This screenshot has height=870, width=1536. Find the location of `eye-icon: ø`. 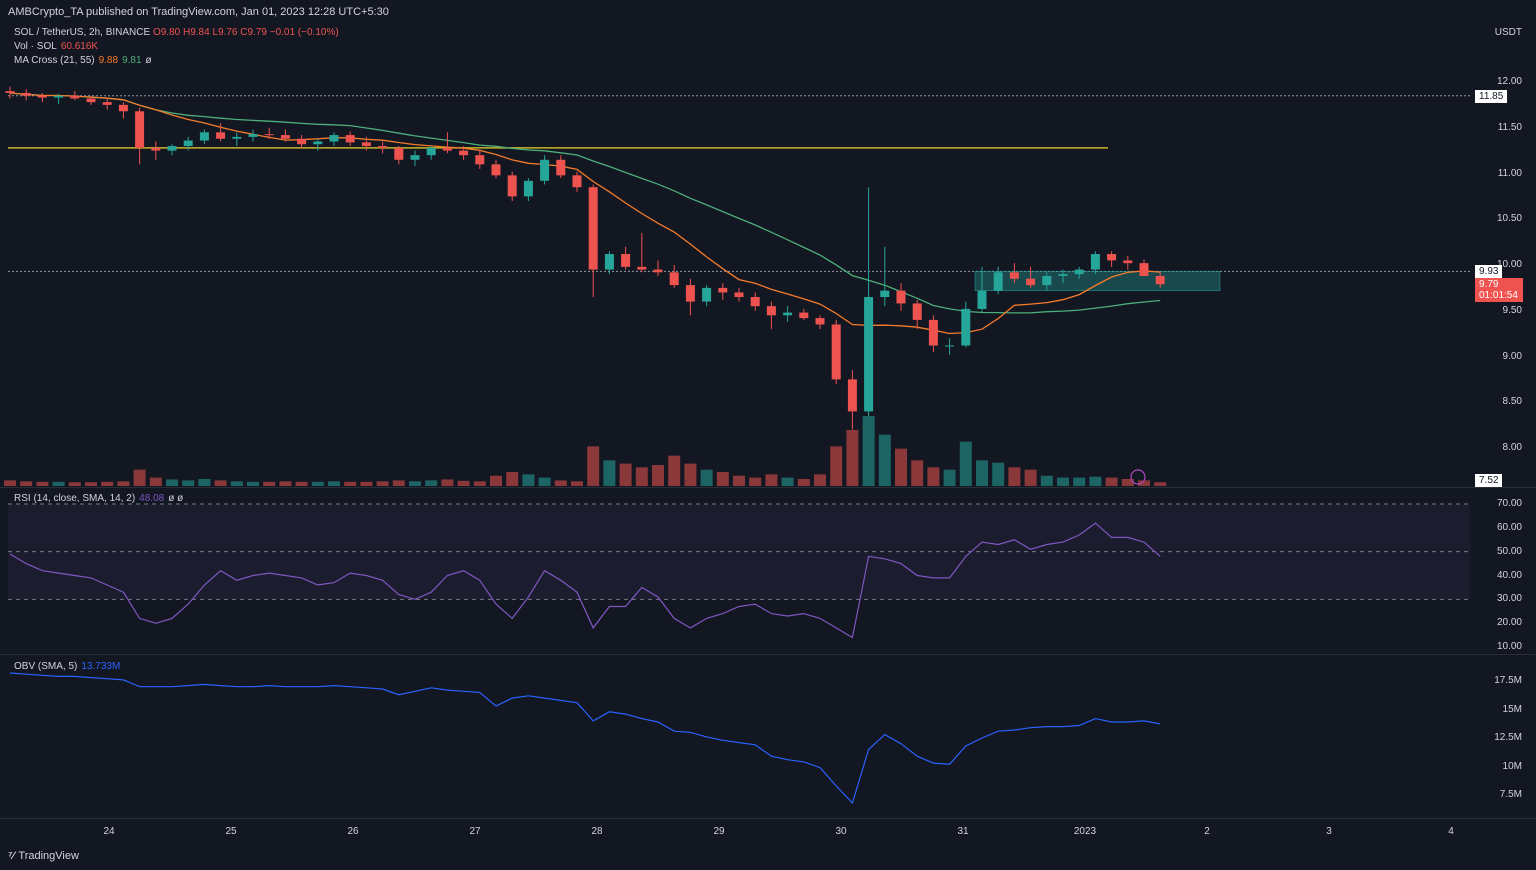

eye-icon: ø is located at coordinates (148, 60).